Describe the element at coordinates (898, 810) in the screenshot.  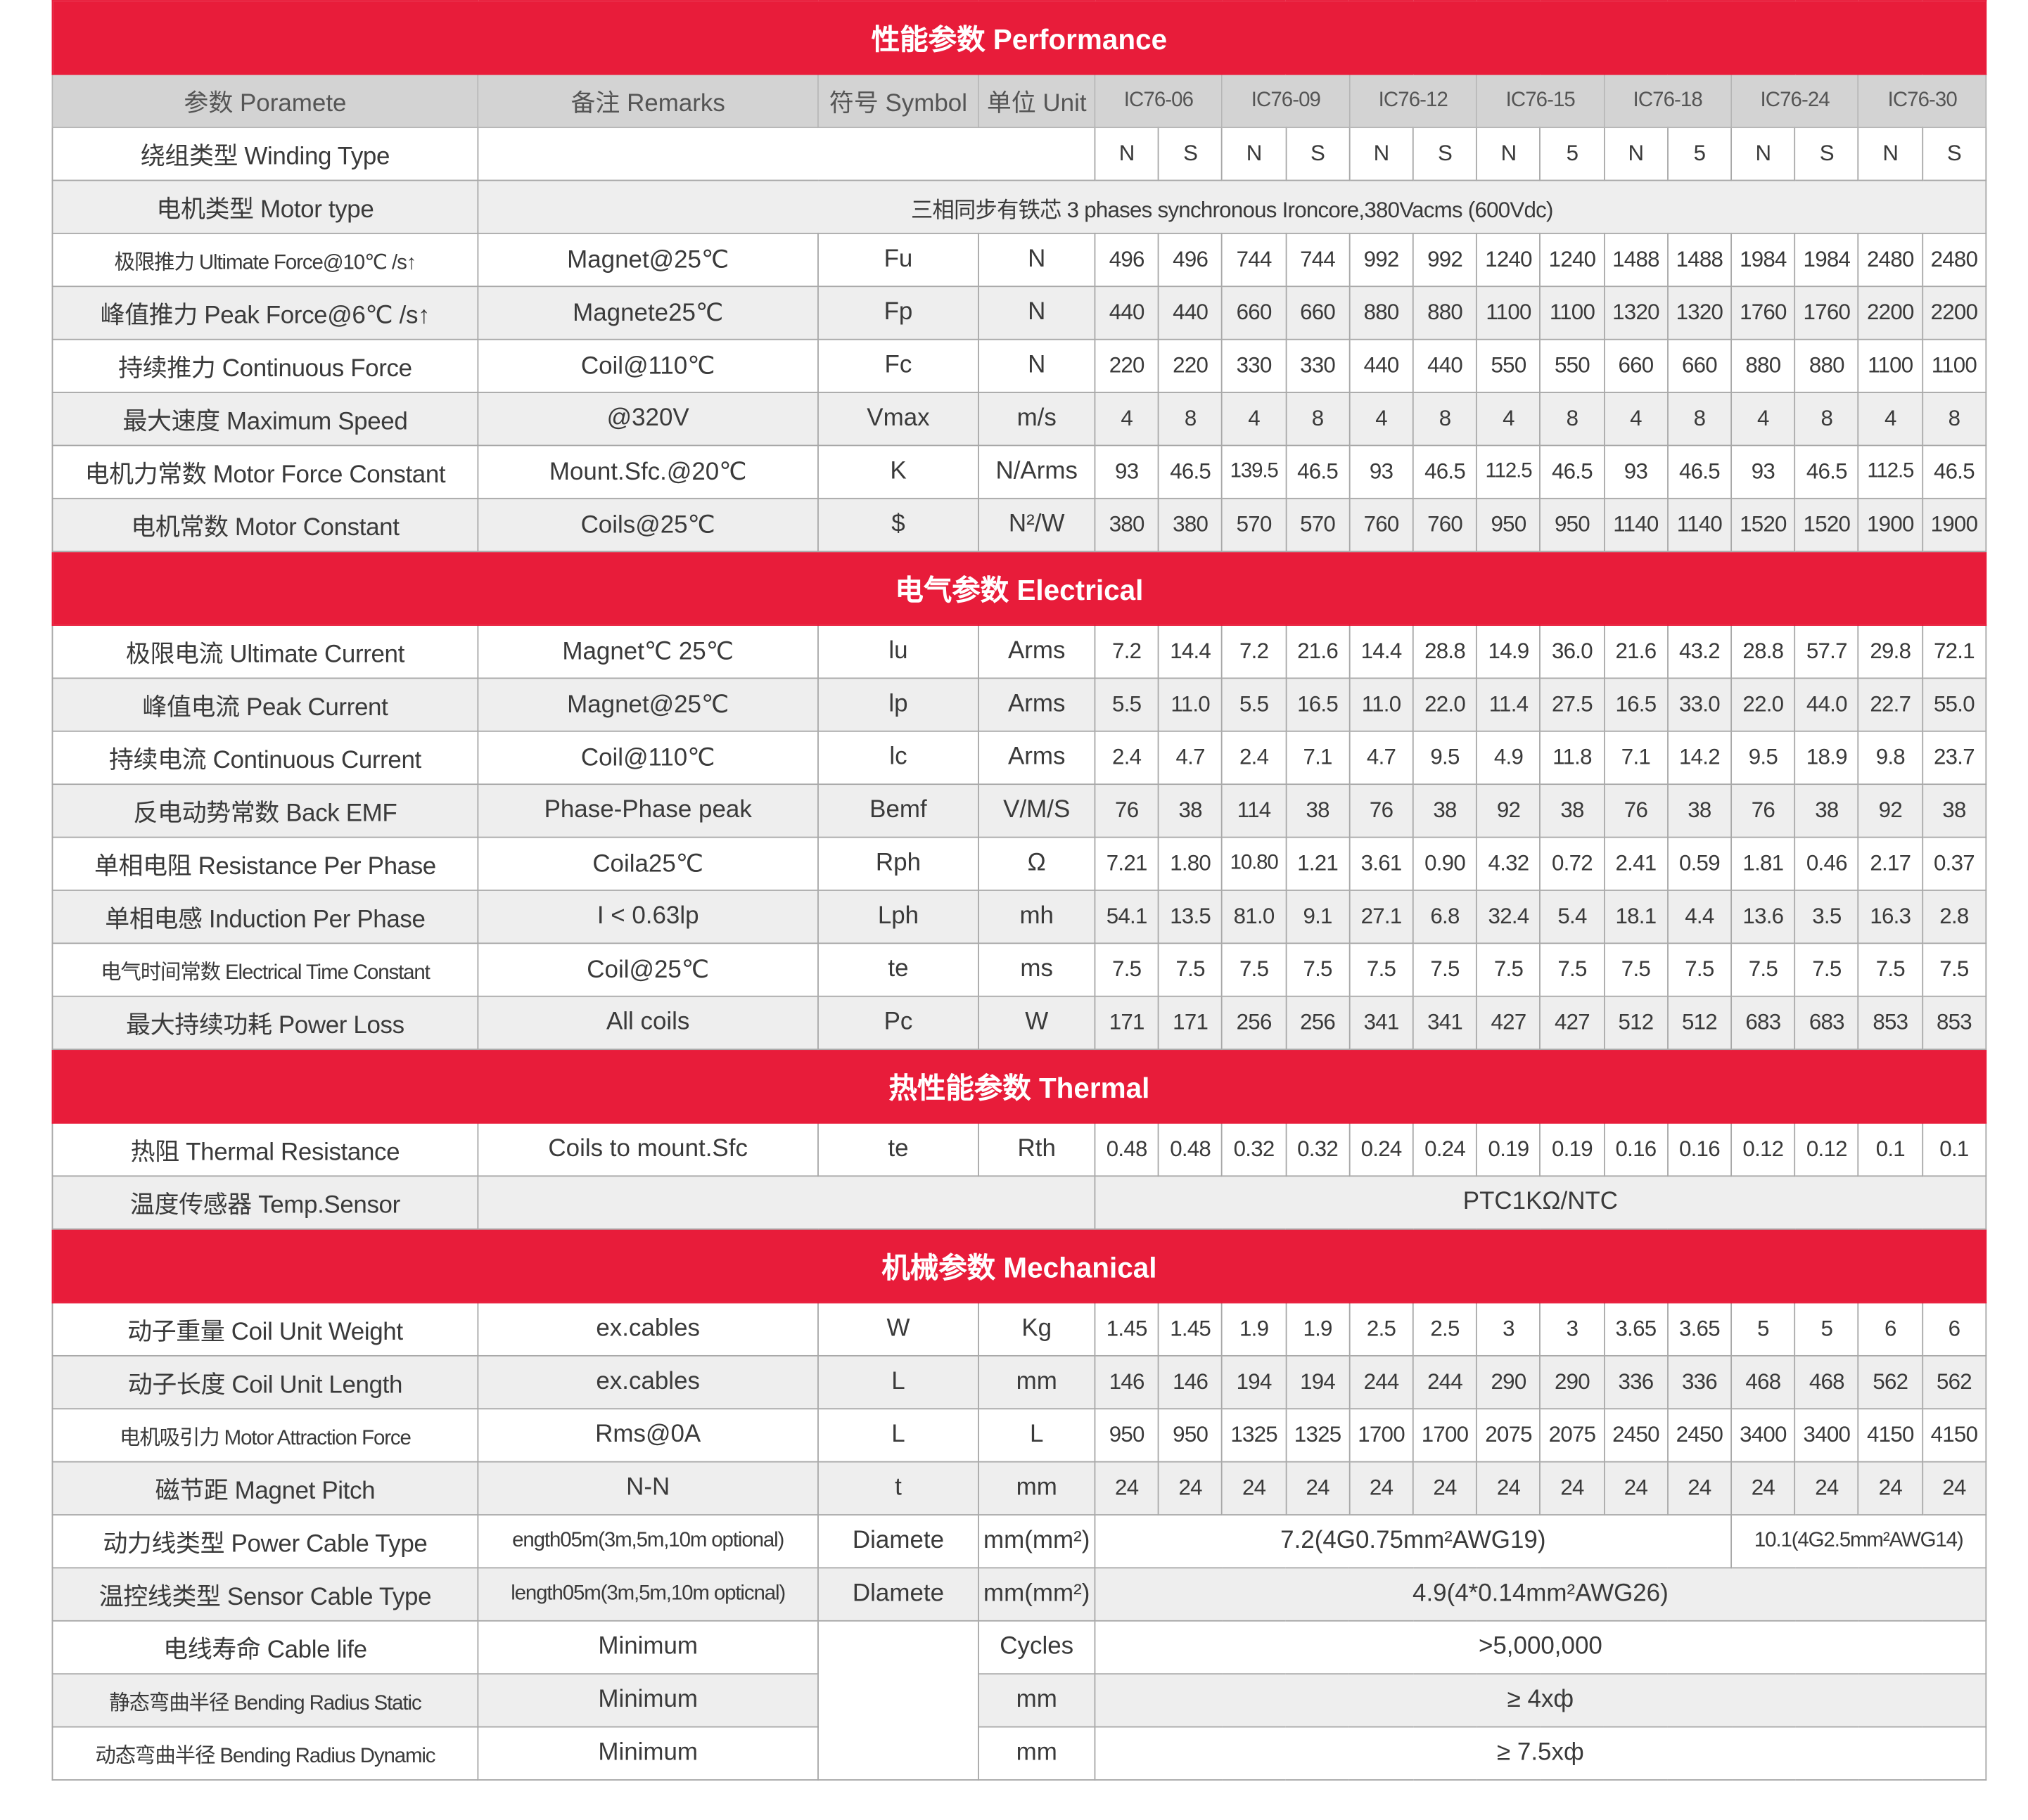
I see `symbol-cell: Bemf` at that location.